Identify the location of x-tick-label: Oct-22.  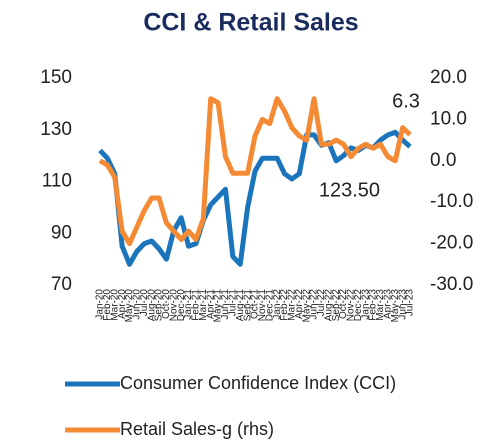
(343, 304).